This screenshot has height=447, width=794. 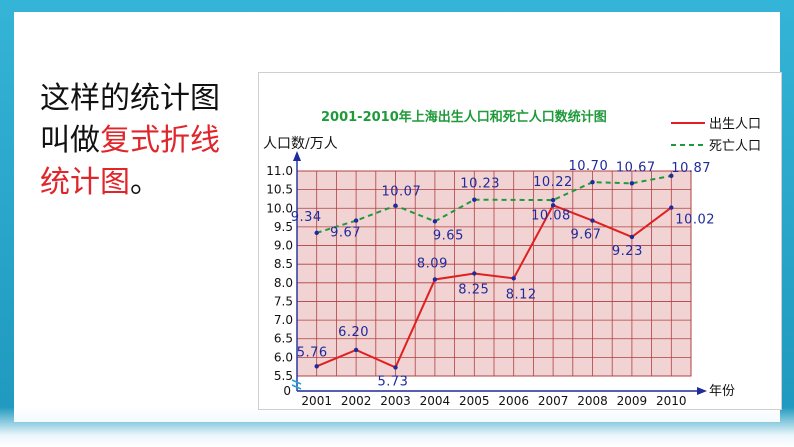 I want to click on y-tick-label: 7.5, so click(x=283, y=301).